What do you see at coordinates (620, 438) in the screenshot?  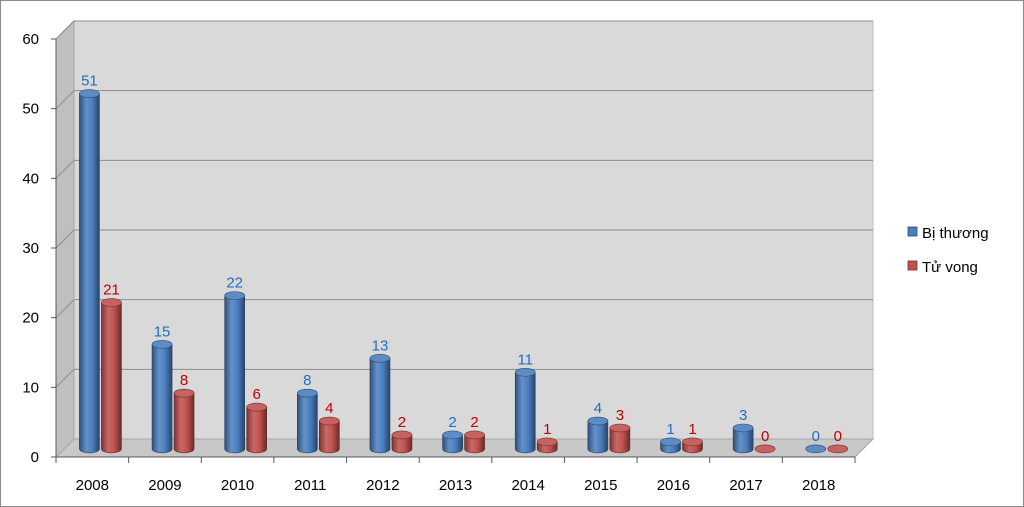 I see `bar-deaths-2015` at bounding box center [620, 438].